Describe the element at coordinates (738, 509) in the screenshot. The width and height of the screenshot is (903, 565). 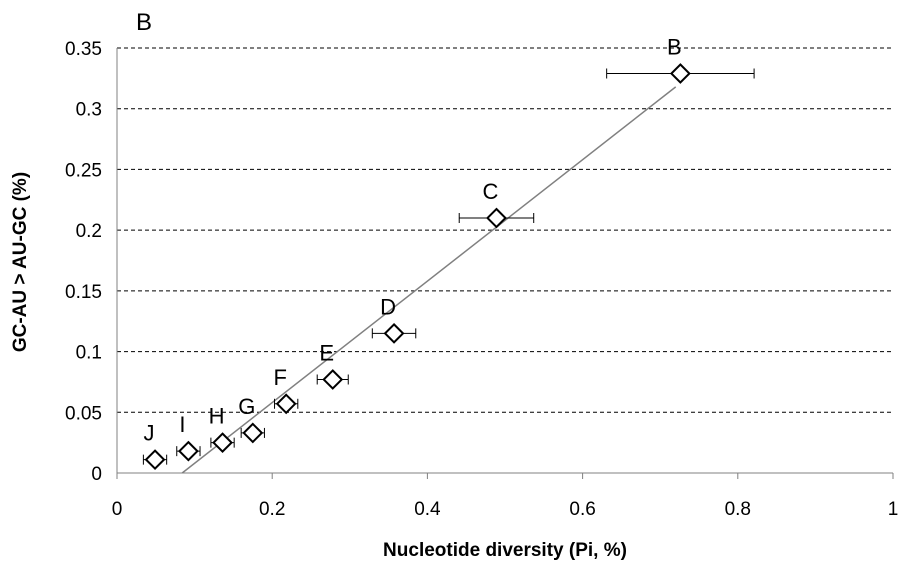
I see `x-tick-label: 0.8` at that location.